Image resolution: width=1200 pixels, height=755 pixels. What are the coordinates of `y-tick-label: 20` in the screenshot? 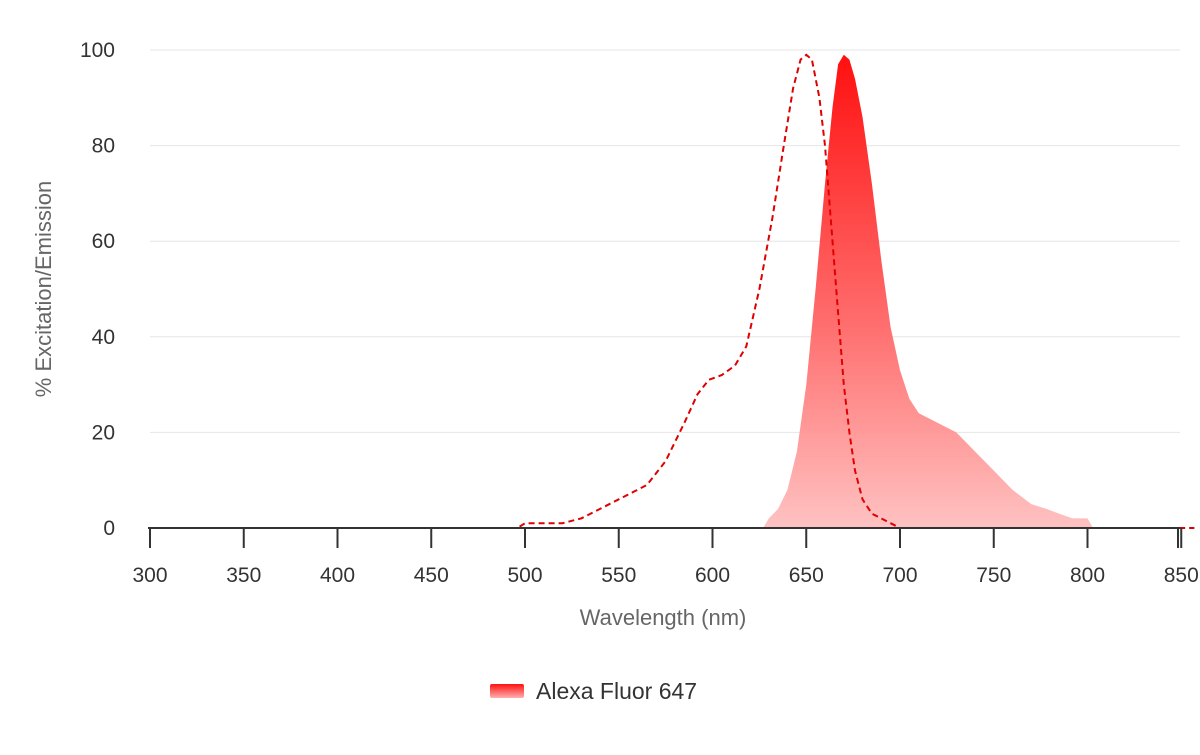 It's located at (103, 432).